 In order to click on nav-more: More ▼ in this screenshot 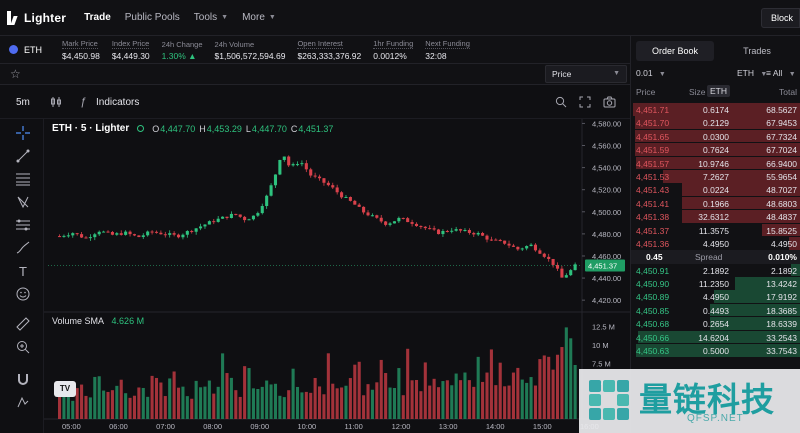, I will do `click(259, 17)`.